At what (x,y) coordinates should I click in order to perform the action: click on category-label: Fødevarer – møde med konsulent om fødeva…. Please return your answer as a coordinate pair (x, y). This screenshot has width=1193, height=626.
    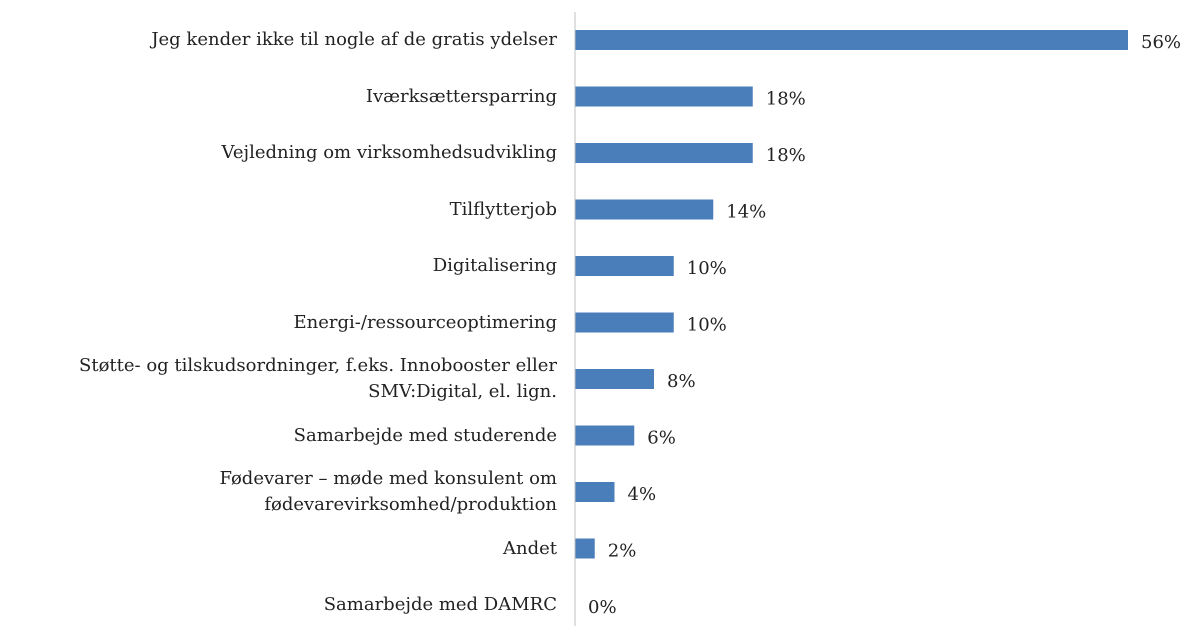
    Looking at the image, I should click on (388, 491).